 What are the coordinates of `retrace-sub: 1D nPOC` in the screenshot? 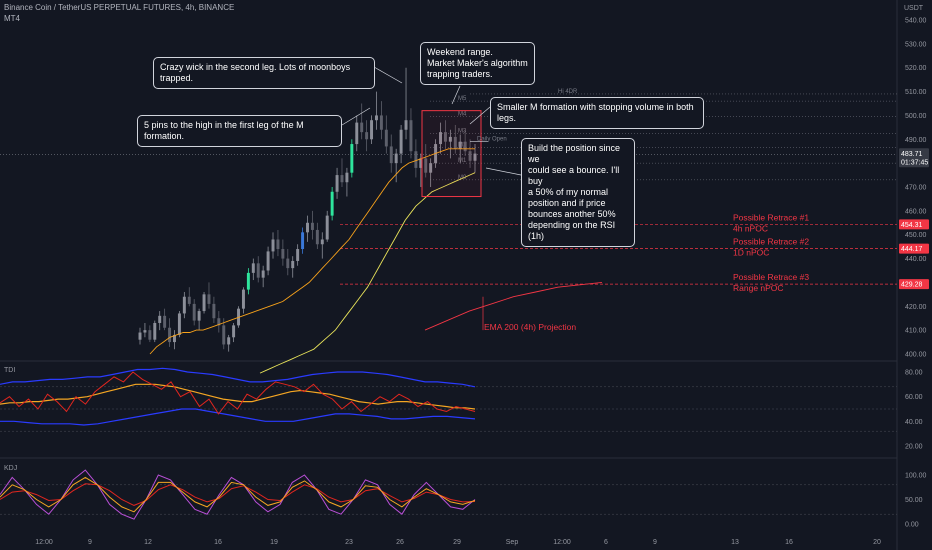 It's located at (751, 253).